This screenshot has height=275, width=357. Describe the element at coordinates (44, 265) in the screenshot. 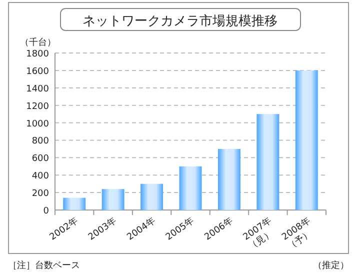

I see `text: ［注］台数ベース` at that location.